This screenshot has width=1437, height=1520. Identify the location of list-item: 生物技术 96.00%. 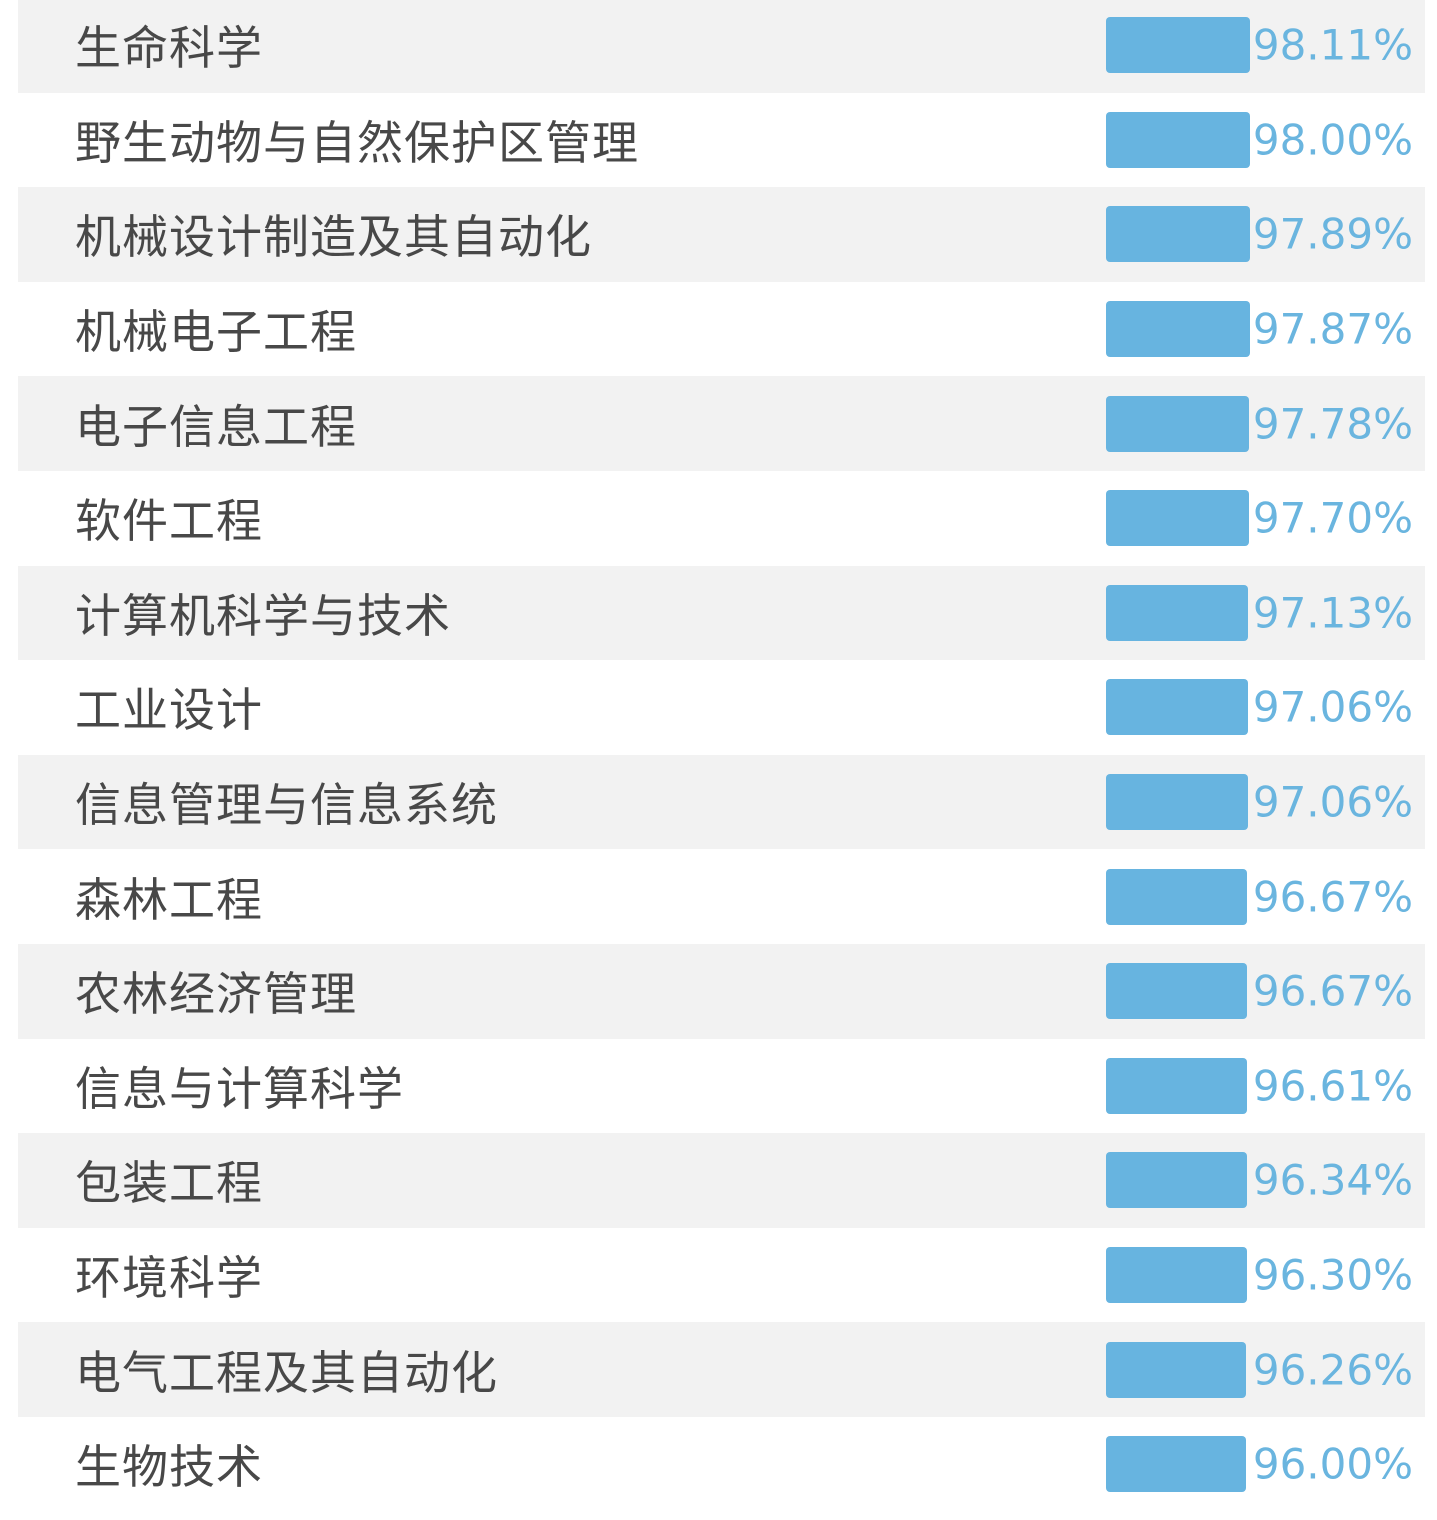
(721, 1464).